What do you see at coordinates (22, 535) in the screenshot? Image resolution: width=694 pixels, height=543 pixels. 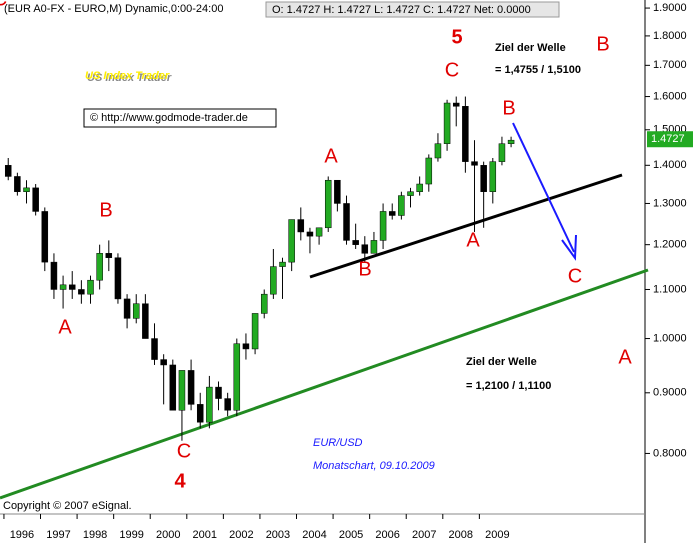 I see `x-tick-label: 1996` at bounding box center [22, 535].